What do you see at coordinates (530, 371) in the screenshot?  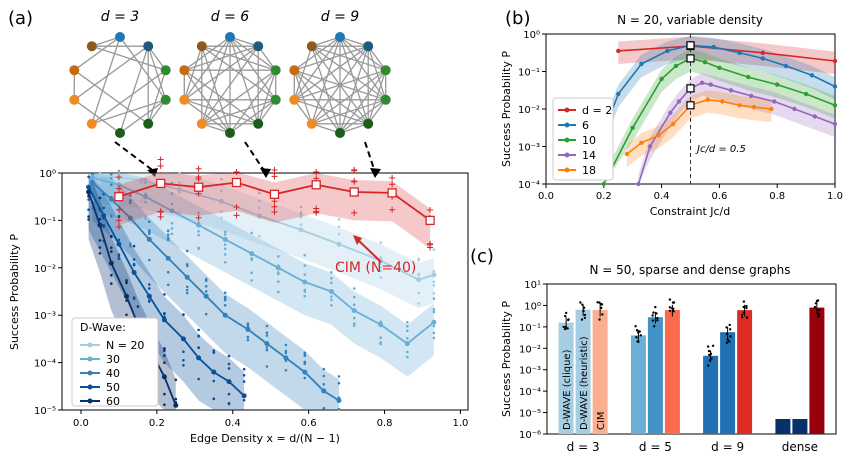 I see `y-tick-label: 10⁻³` at bounding box center [530, 371].